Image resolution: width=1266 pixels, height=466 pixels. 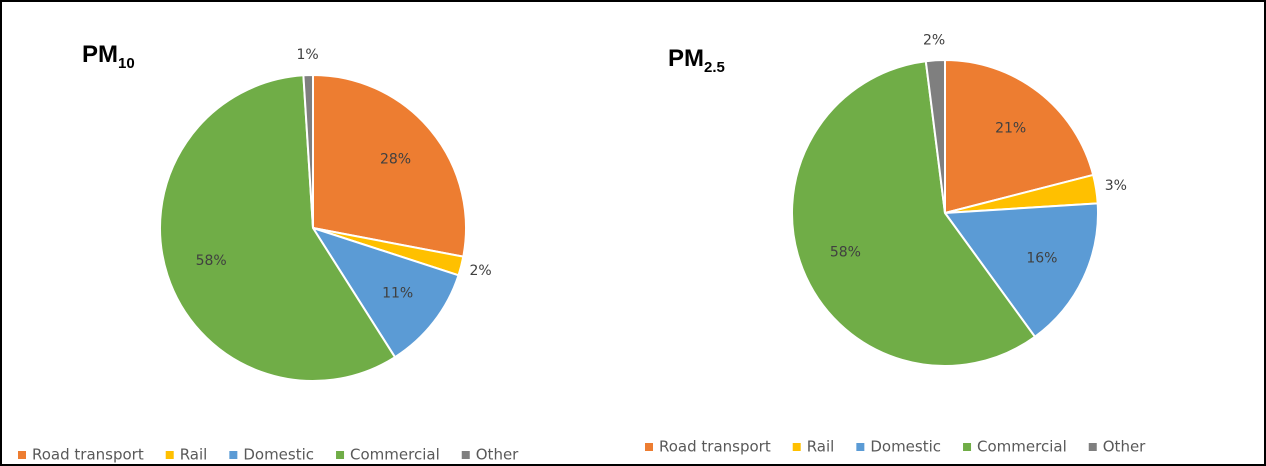 I want to click on data-label: 28%, so click(x=395, y=160).